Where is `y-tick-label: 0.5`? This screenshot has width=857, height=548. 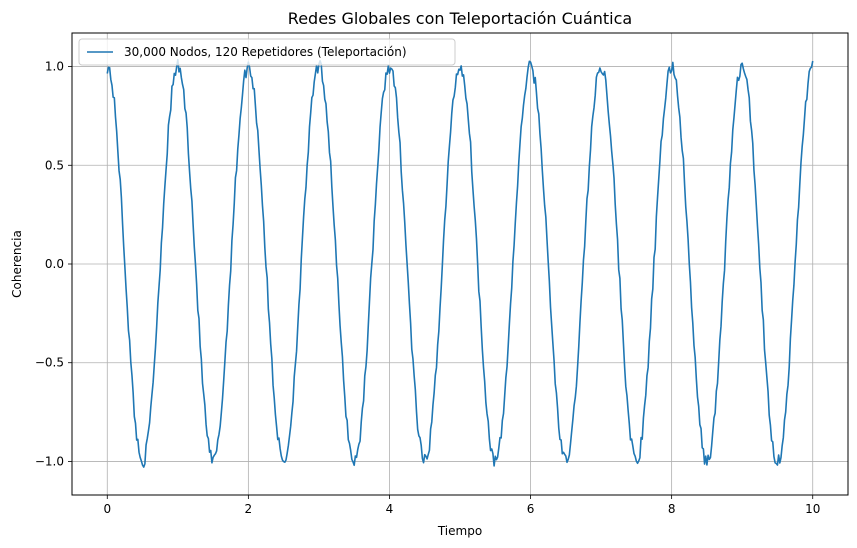 y-tick-label: 0.5 is located at coordinates (54, 165).